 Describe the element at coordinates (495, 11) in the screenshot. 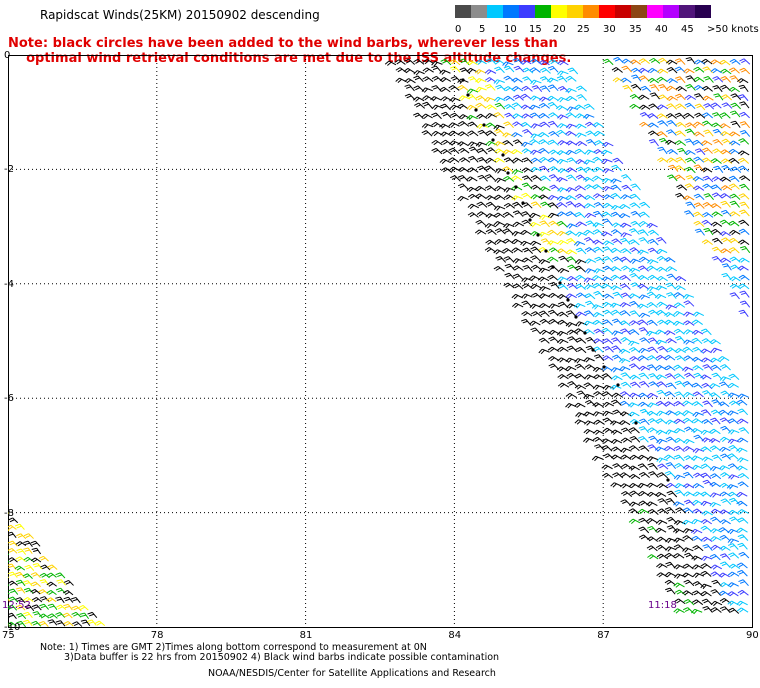

I see `legend-swatch` at that location.